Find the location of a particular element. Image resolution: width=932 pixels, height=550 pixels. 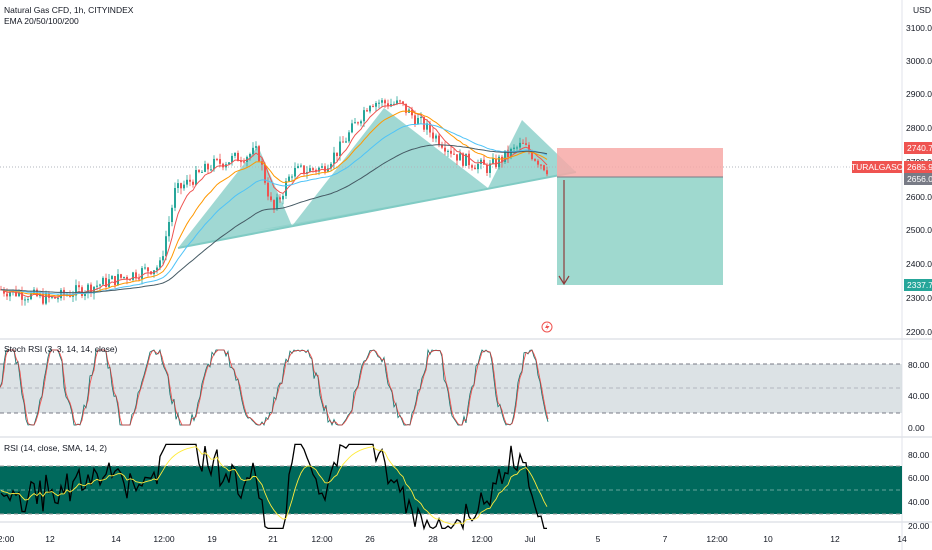

stoch-rsi-label: Stoch RSI (3, 3, 14, 14, close) is located at coordinates (61, 349).